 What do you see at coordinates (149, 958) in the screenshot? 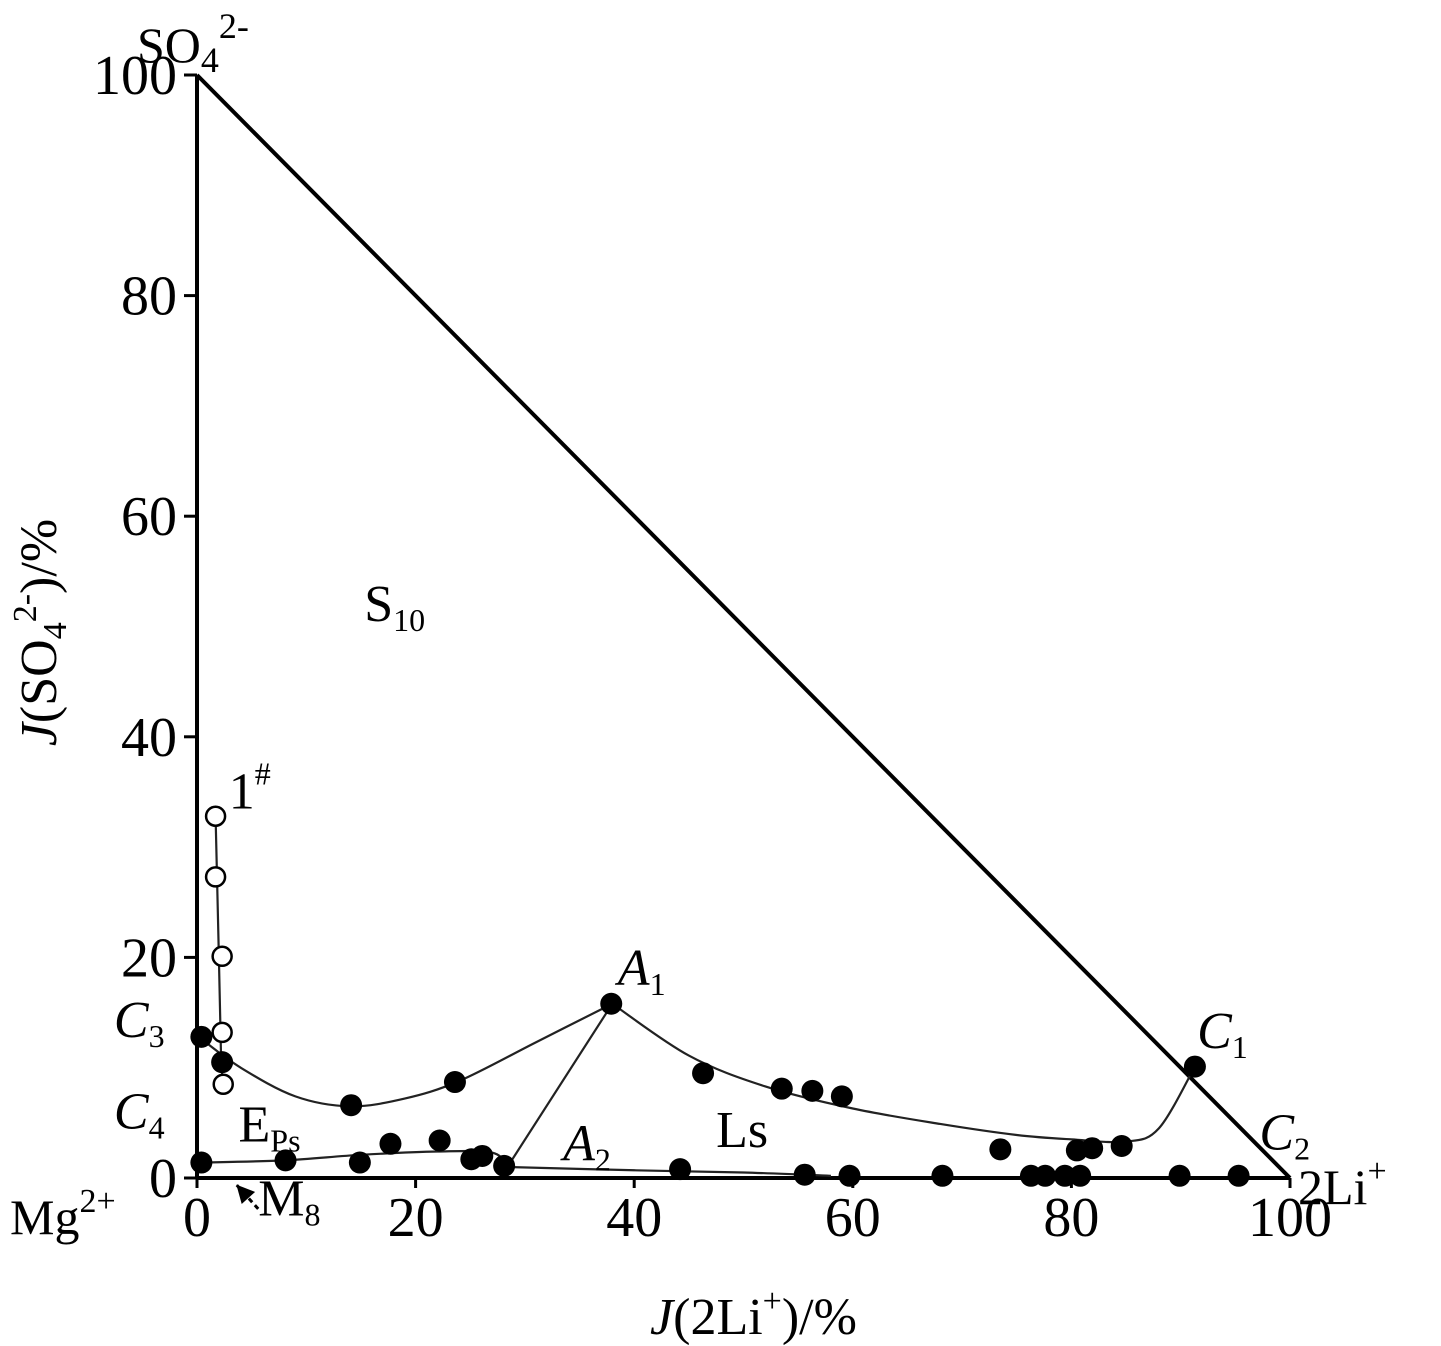
I see `y-tick-label: 20` at bounding box center [149, 958].